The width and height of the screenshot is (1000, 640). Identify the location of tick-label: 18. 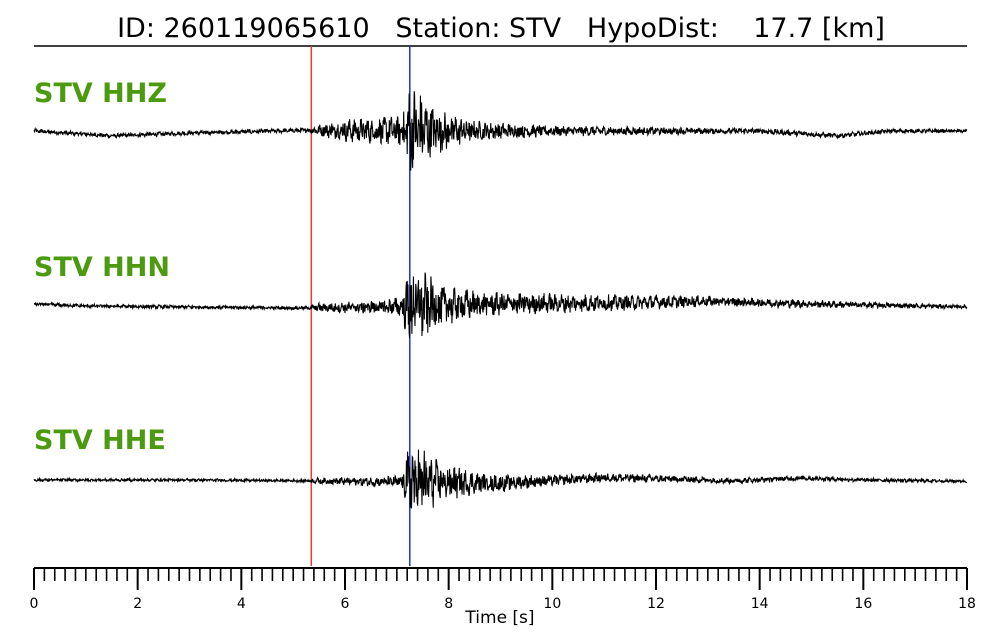
(967, 604).